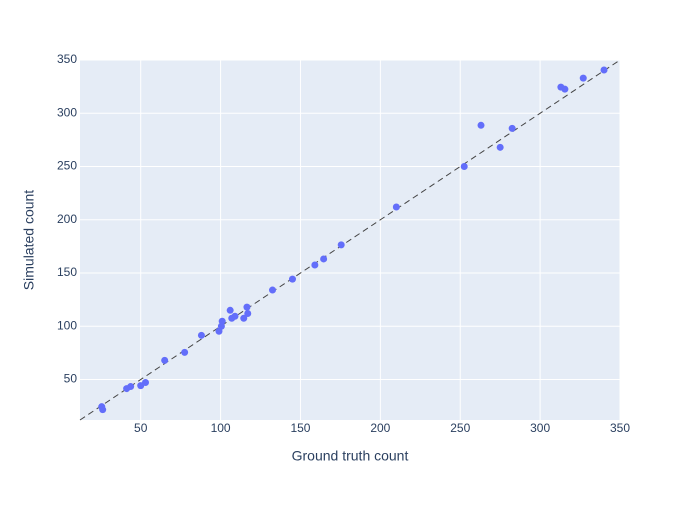  Describe the element at coordinates (620, 428) in the screenshot. I see `x-tick-label: 350` at that location.